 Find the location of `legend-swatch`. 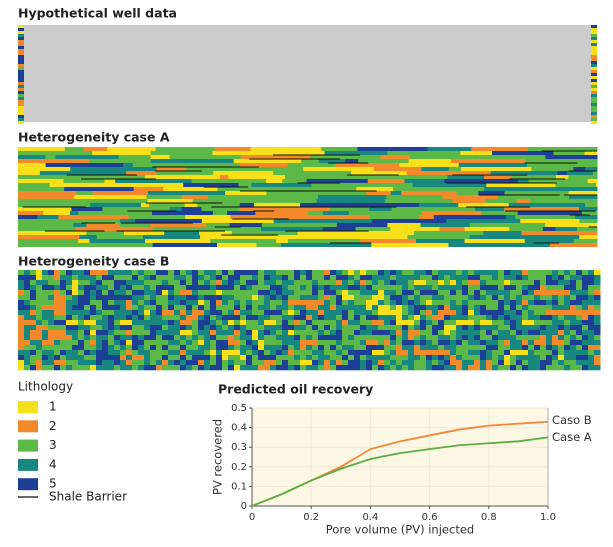

legend-swatch is located at coordinates (28, 464).